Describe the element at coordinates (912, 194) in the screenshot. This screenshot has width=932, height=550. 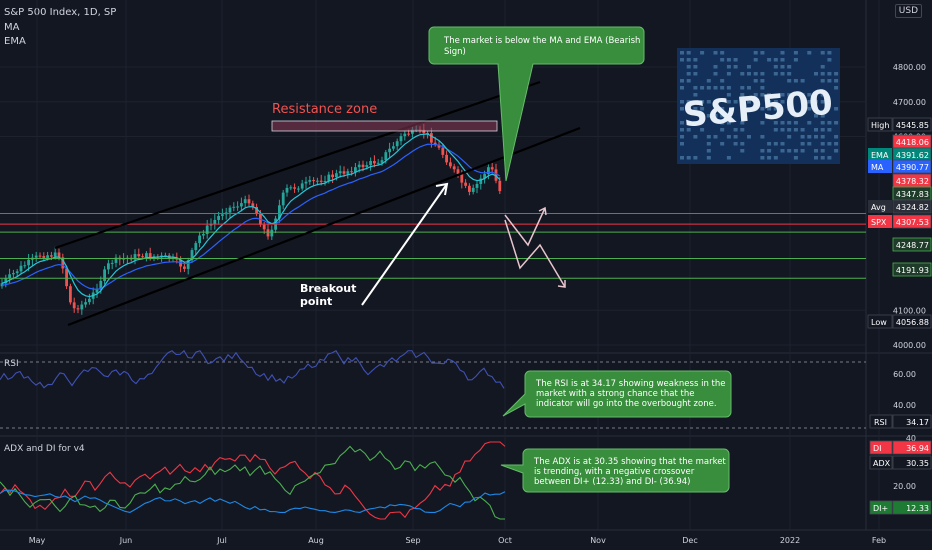
I see `price-label-value: 4347.83` at that location.